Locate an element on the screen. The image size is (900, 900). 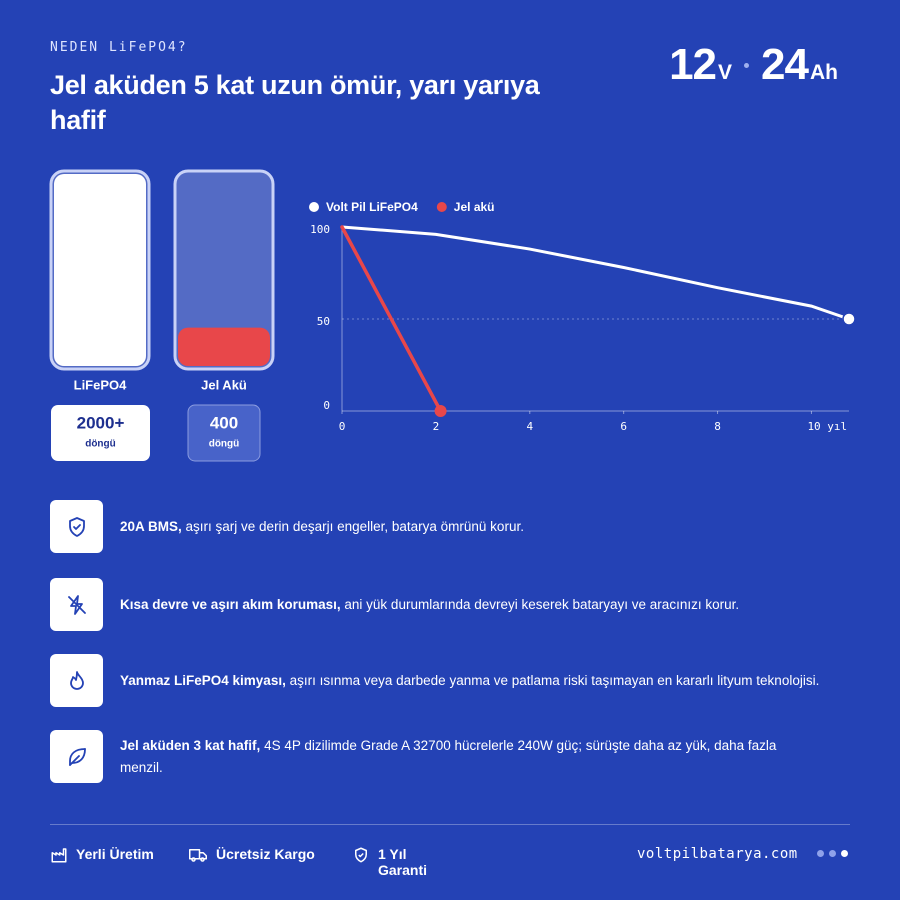
separator is located at coordinates (747, 65).